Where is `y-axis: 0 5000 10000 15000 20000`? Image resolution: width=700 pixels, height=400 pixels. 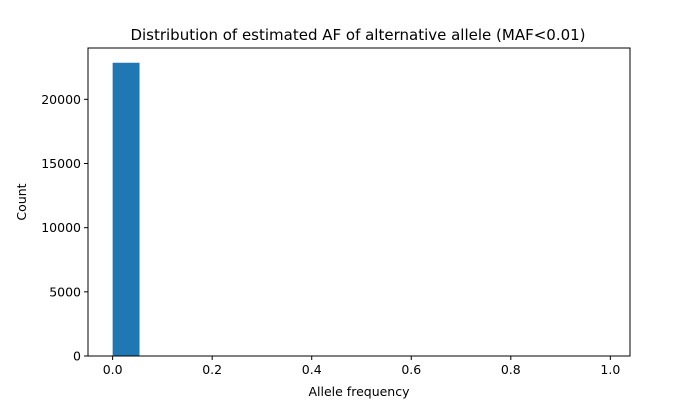
y-axis: 0 5000 10000 15000 20000 is located at coordinates (64, 228).